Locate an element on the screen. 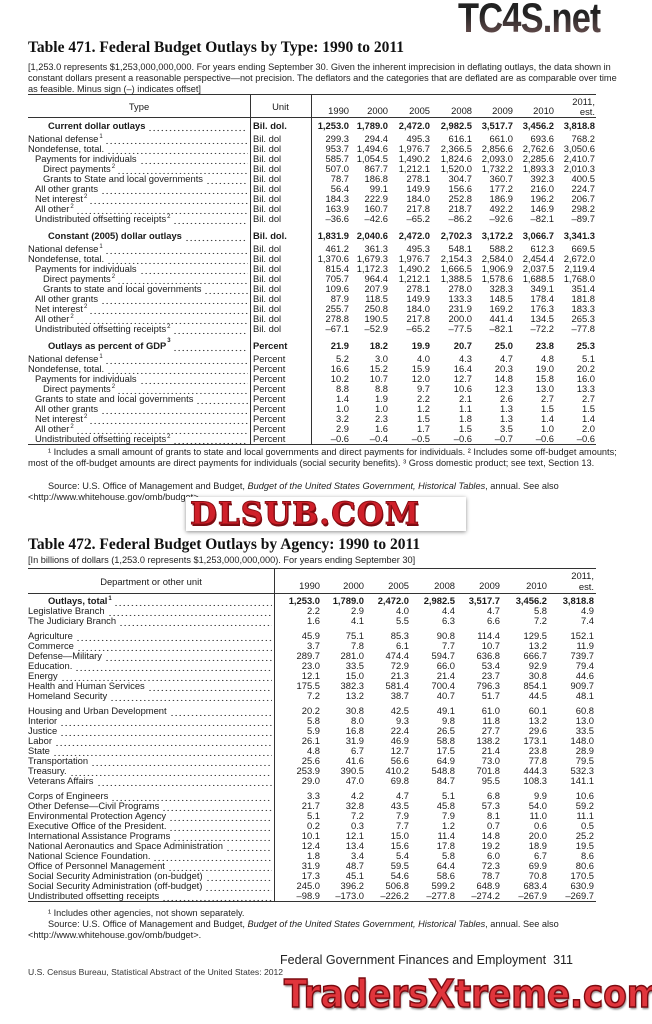 The height and width of the screenshot is (1024, 652). row-label-text: Homeland Security is located at coordinates (68, 696).